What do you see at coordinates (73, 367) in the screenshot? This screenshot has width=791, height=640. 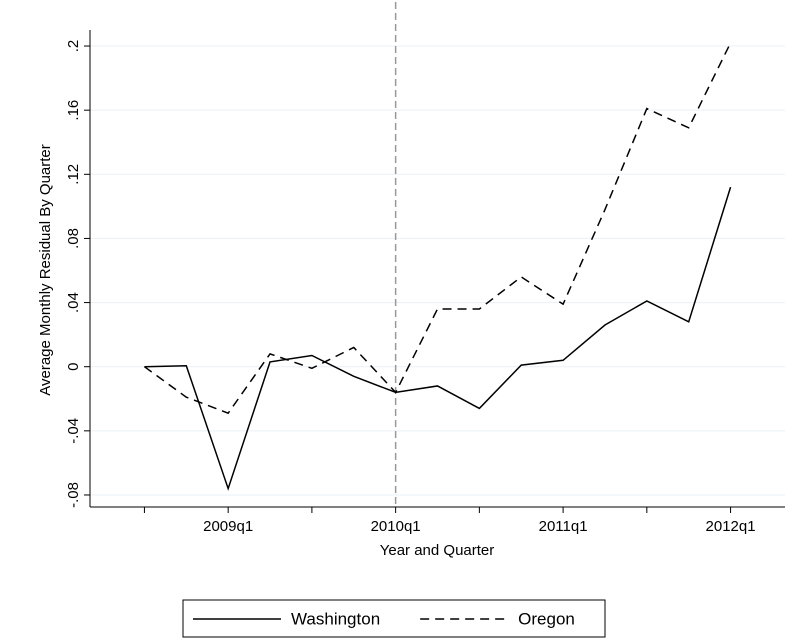 I see `y-tick-label: 0` at bounding box center [73, 367].